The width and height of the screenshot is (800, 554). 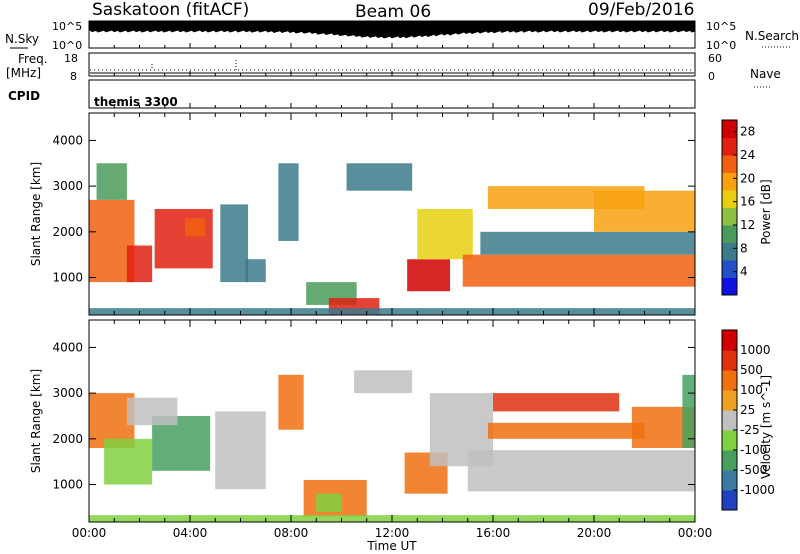 What do you see at coordinates (744, 248) in the screenshot?
I see `colorbar-tick-label: 8` at bounding box center [744, 248].